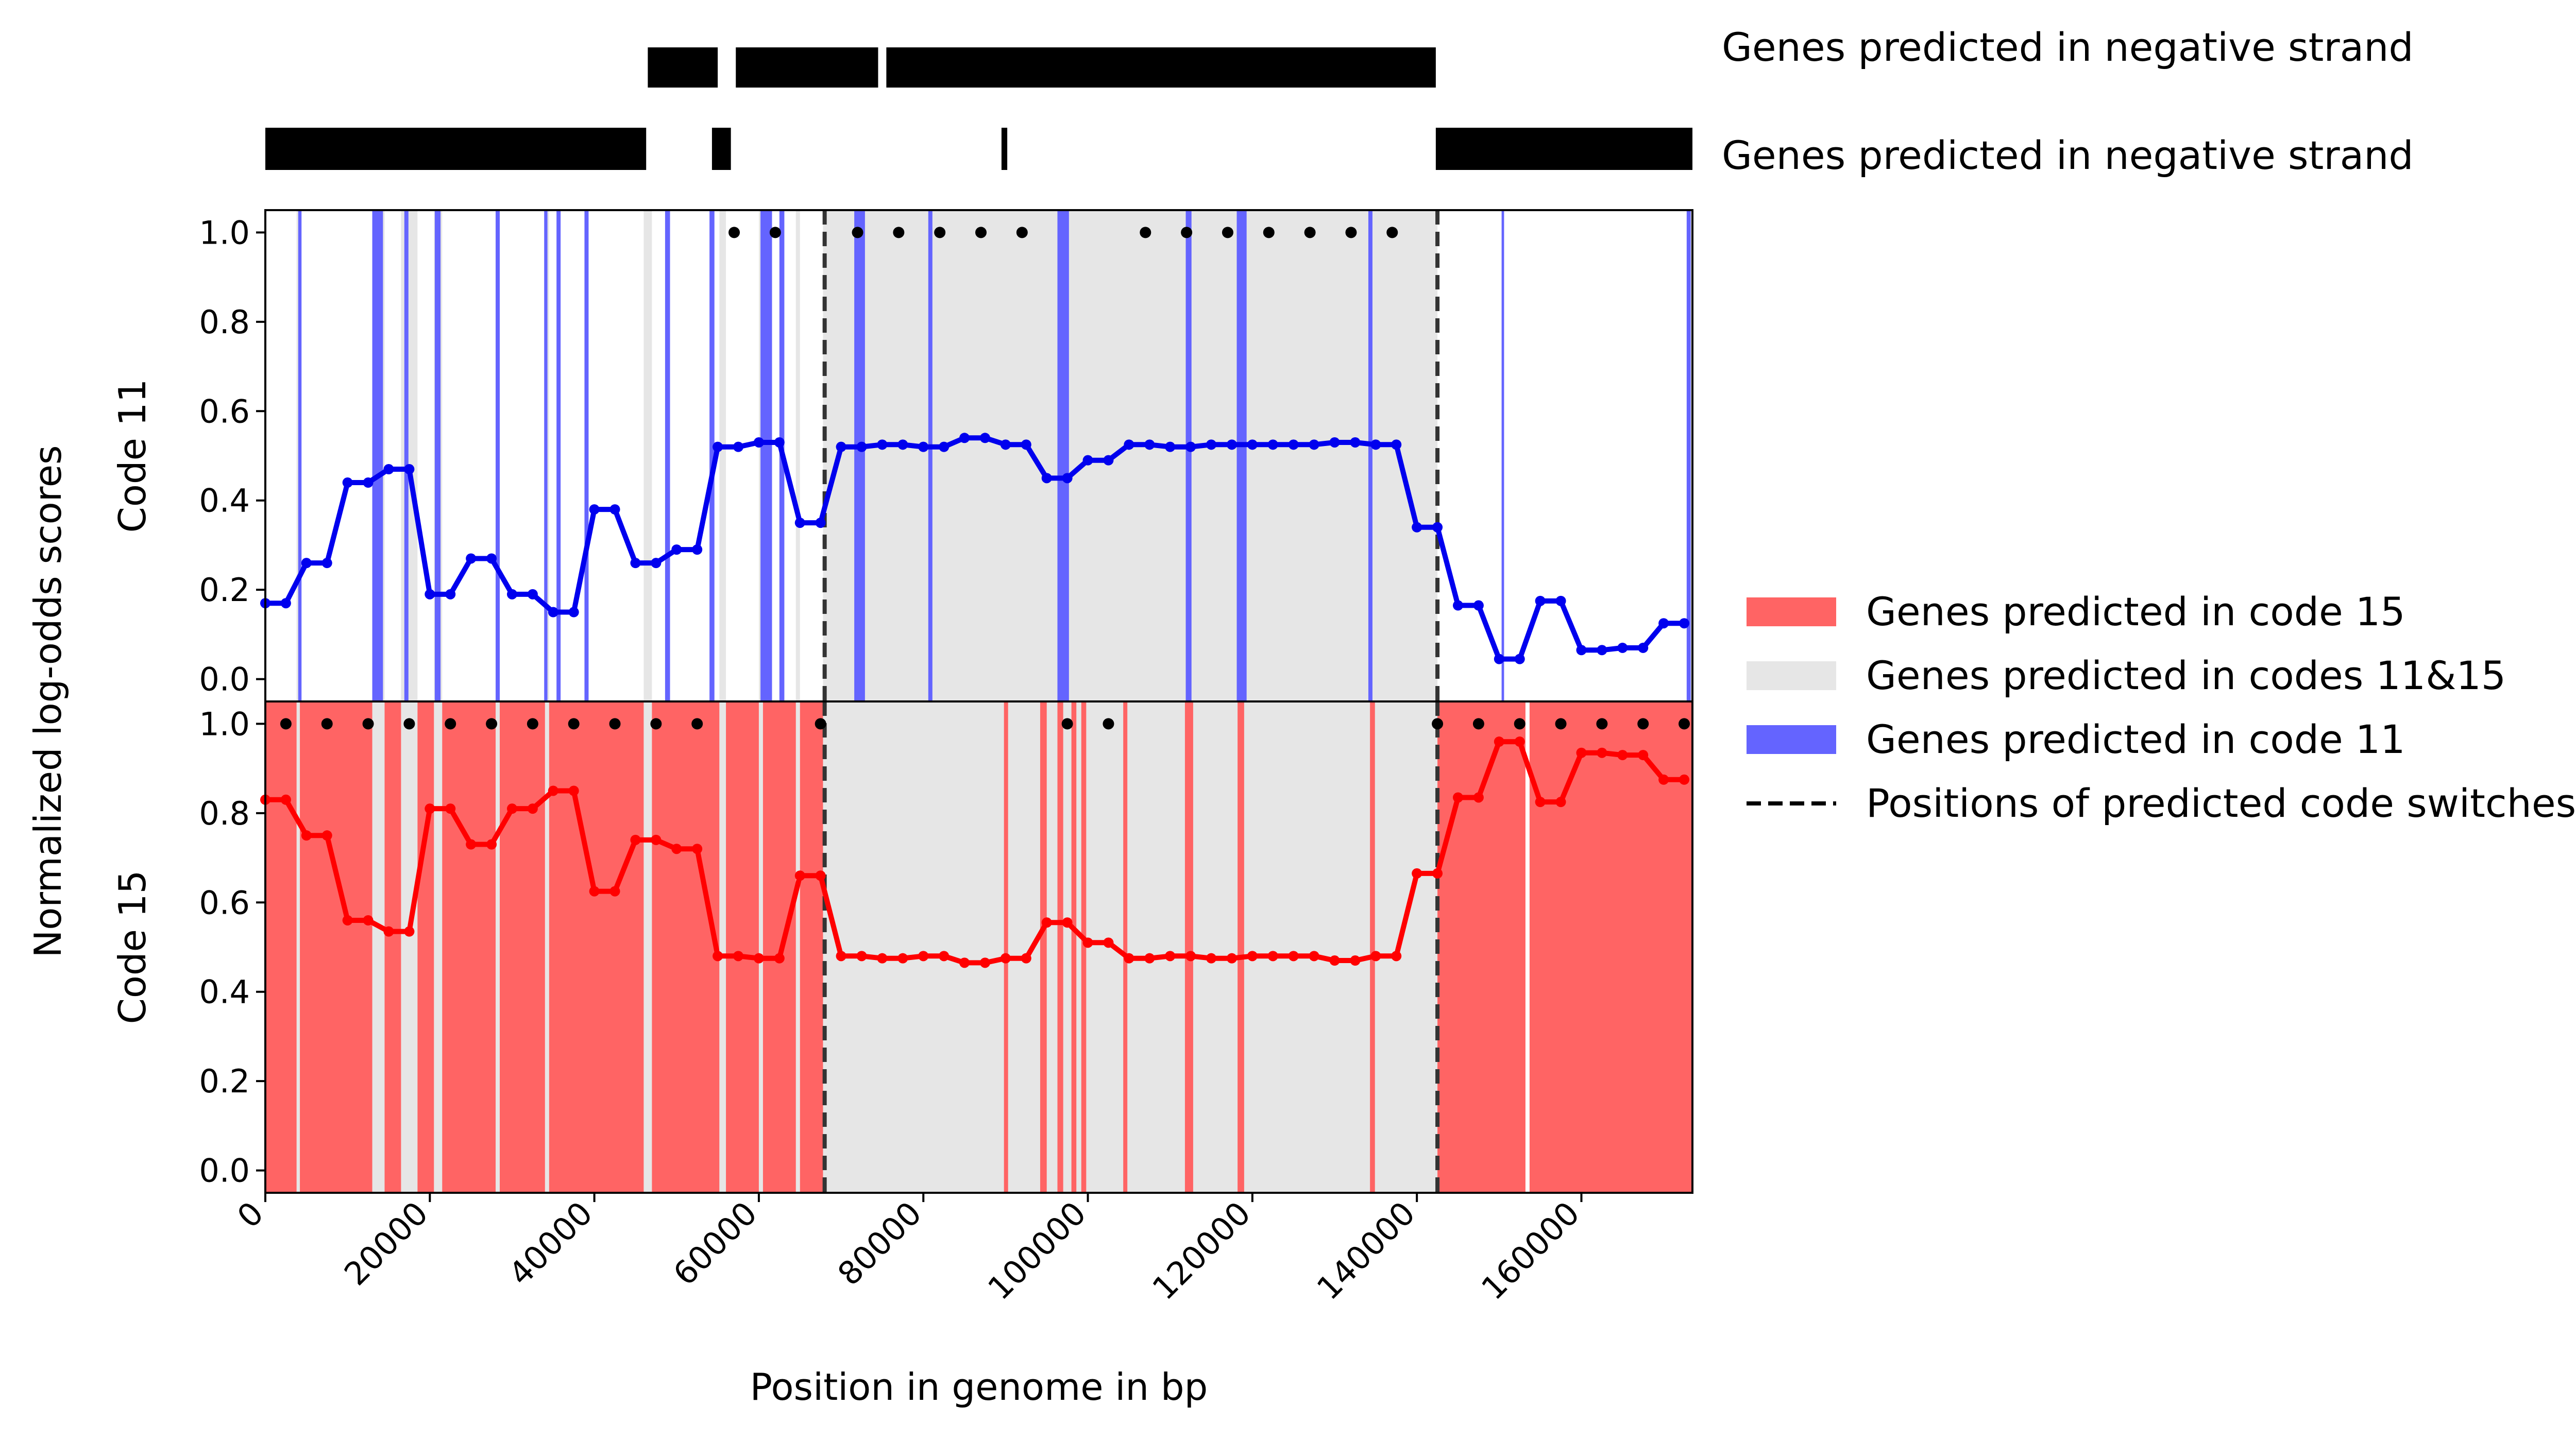 The height and width of the screenshot is (1440, 2576). I want to click on x-axis-label: Position in genome in bp, so click(979, 1387).